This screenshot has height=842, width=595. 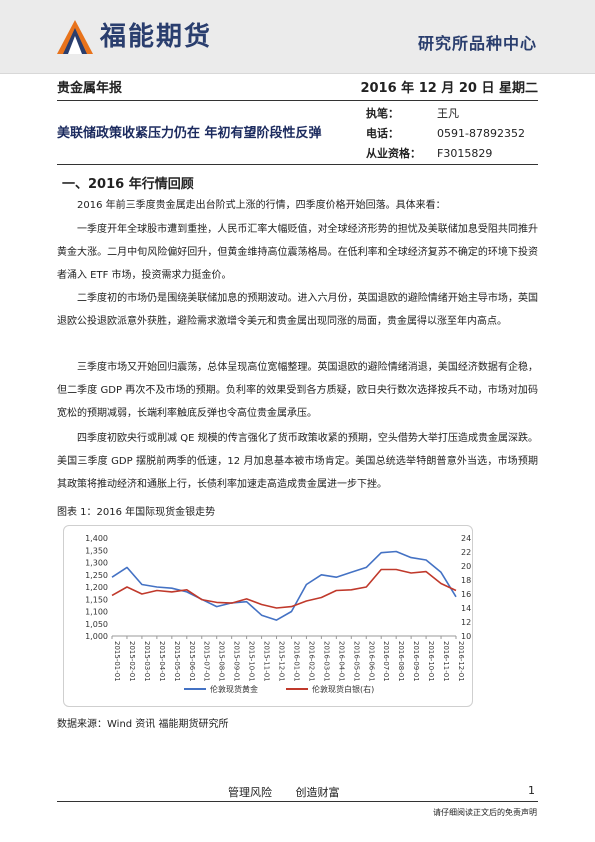 What do you see at coordinates (132, 661) in the screenshot?
I see `x-tick-label: 2015-02-01` at bounding box center [132, 661].